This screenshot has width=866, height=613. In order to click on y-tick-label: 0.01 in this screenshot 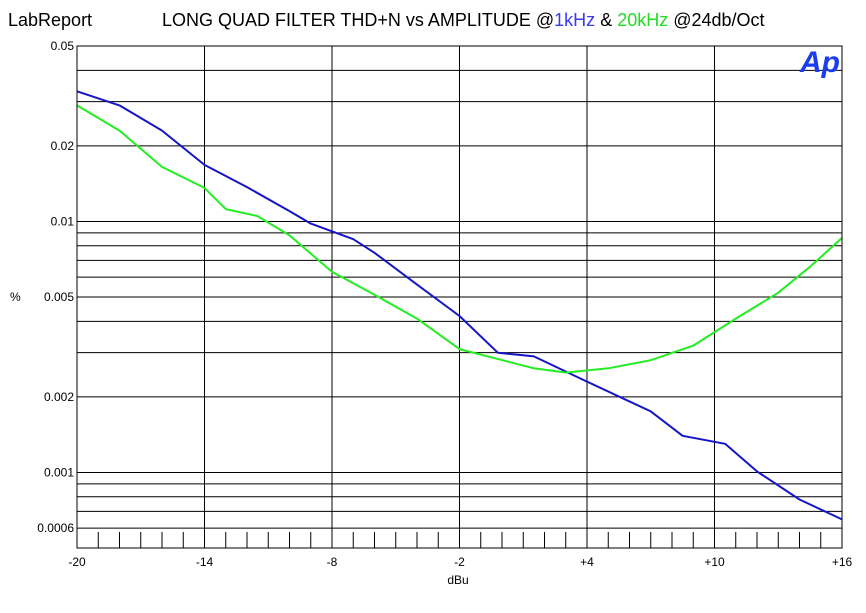, I will do `click(63, 221)`.